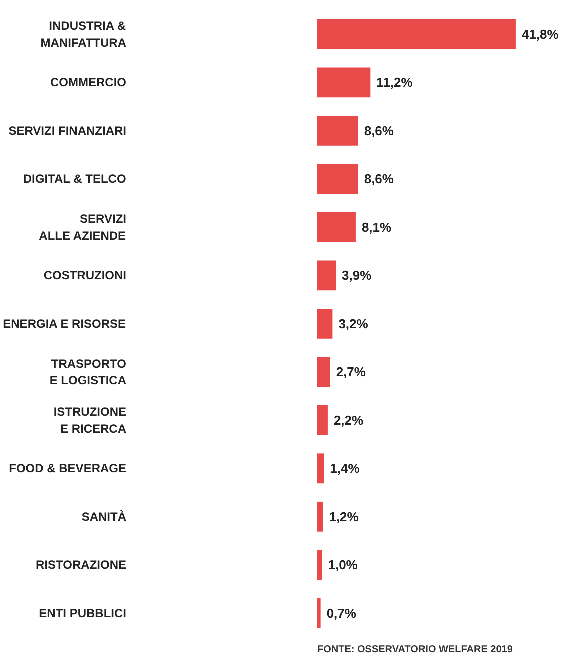 This screenshot has width=588, height=669. What do you see at coordinates (88, 83) in the screenshot?
I see `y-tick-label: COMMERCIO` at bounding box center [88, 83].